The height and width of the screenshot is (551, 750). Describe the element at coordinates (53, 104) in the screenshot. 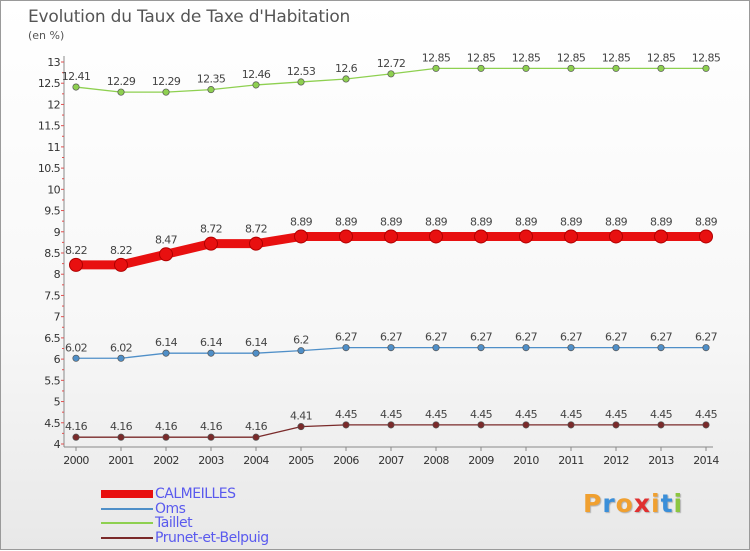

I see `y-tick-label: 12` at that location.